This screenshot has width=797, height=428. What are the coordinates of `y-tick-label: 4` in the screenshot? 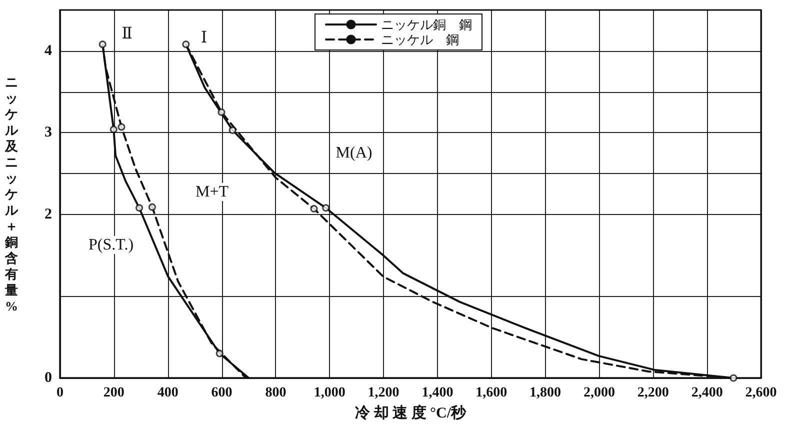 It's located at (48, 50).